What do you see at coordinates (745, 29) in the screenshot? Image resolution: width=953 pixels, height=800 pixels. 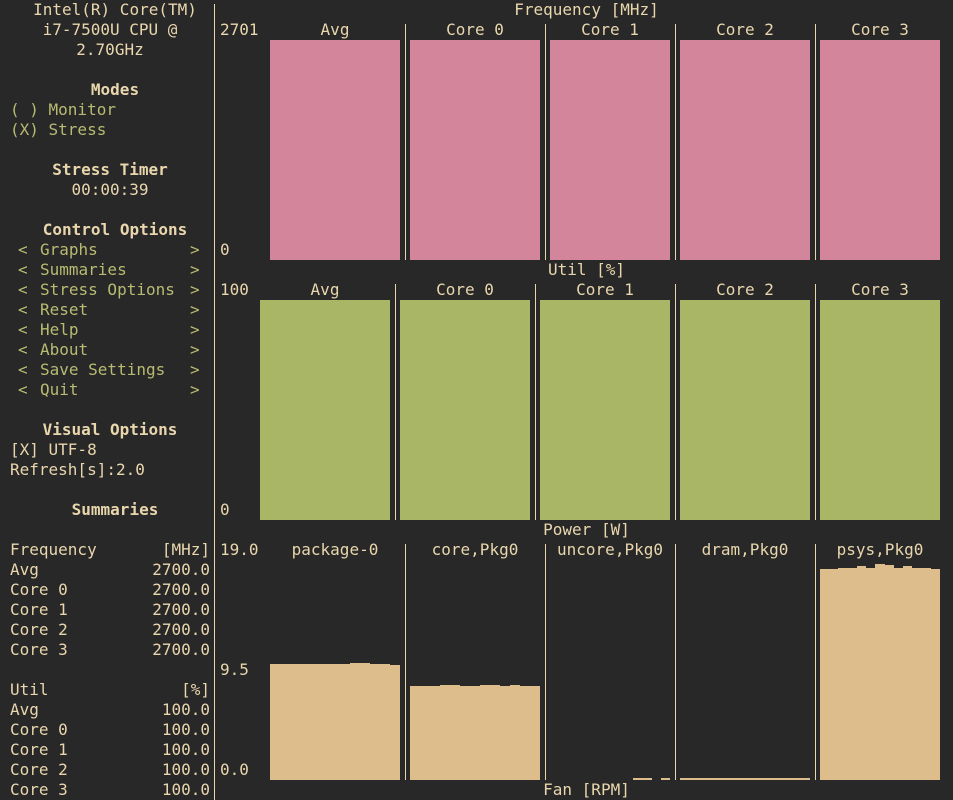 I see `frequency-column-header: Core 2` at bounding box center [745, 29].